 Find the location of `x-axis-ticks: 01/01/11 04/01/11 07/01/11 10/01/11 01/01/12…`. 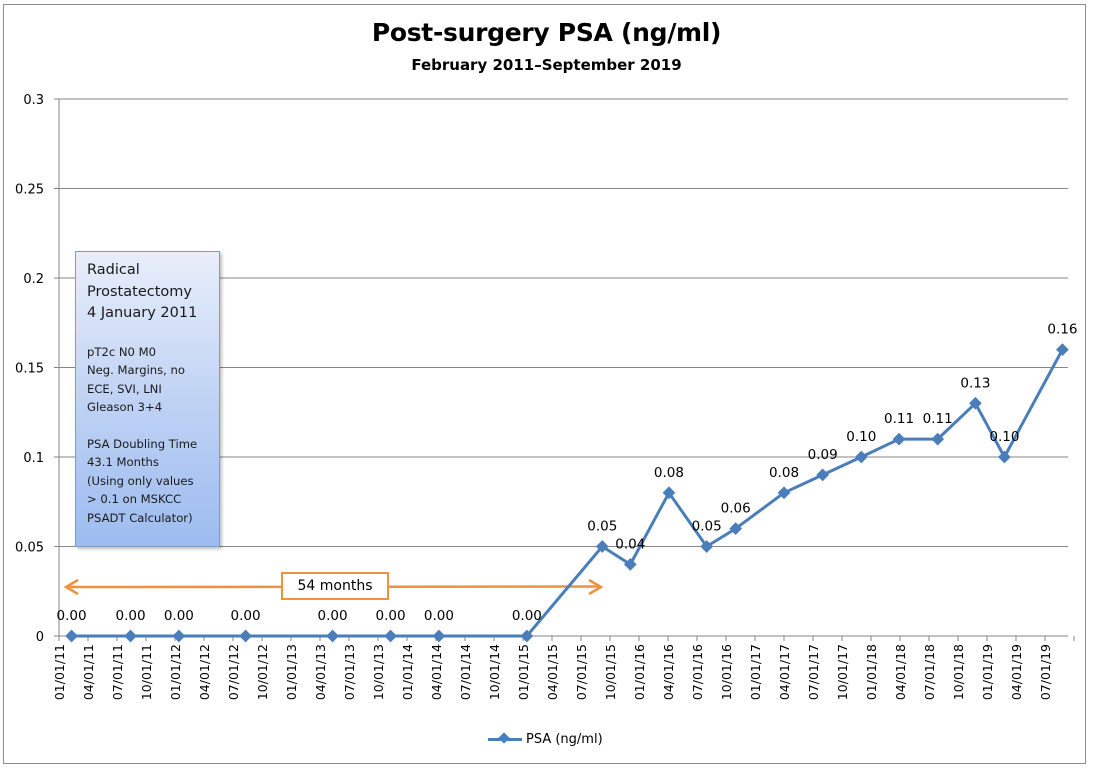

x-axis-ticks: 01/01/11 04/01/11 07/01/11 10/01/11 01/01/12… is located at coordinates (563, 668).